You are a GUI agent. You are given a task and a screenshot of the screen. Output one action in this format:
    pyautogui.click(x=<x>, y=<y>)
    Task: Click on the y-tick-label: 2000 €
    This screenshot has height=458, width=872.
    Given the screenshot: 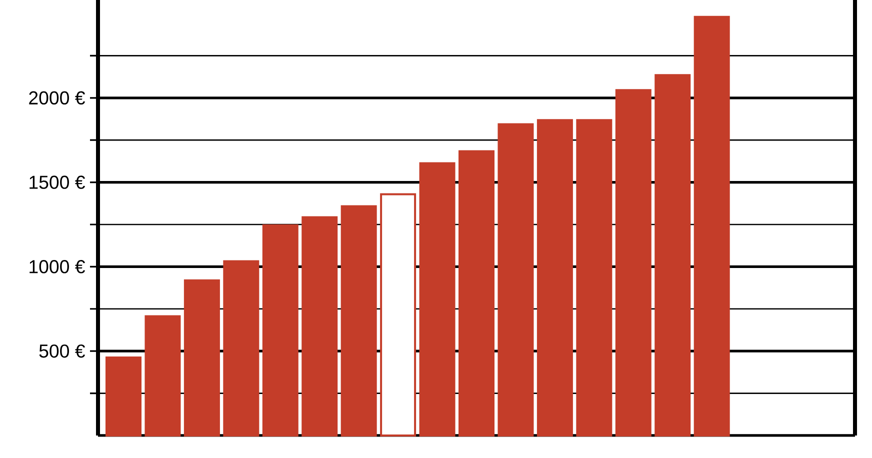 What is the action you would take?
    pyautogui.click(x=57, y=98)
    